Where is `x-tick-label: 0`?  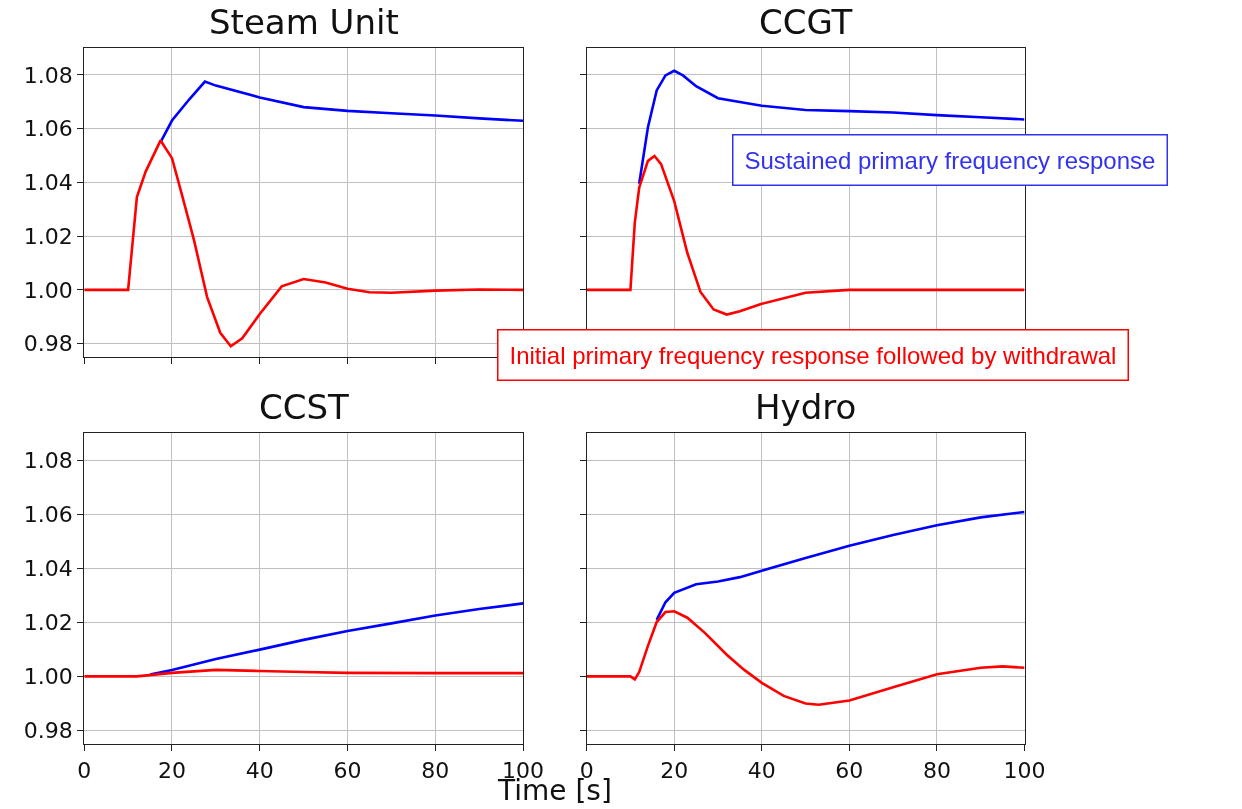
x-tick-label: 0 is located at coordinates (84, 770).